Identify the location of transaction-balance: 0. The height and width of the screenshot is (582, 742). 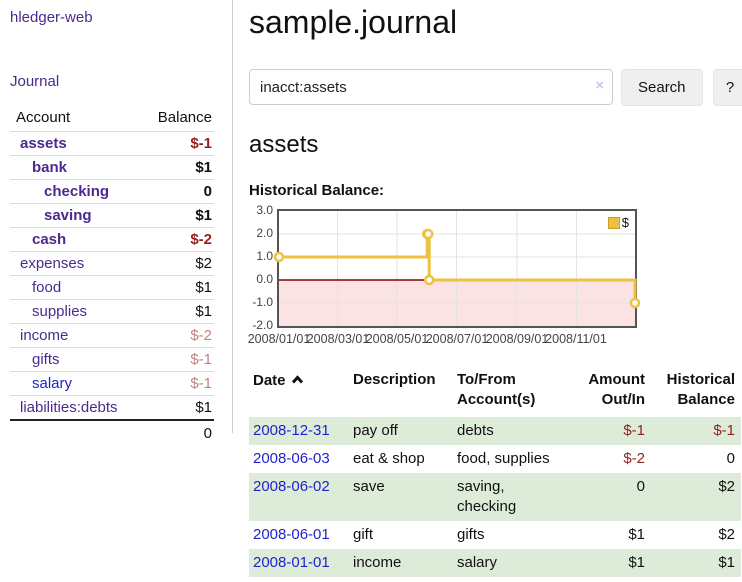
(730, 458).